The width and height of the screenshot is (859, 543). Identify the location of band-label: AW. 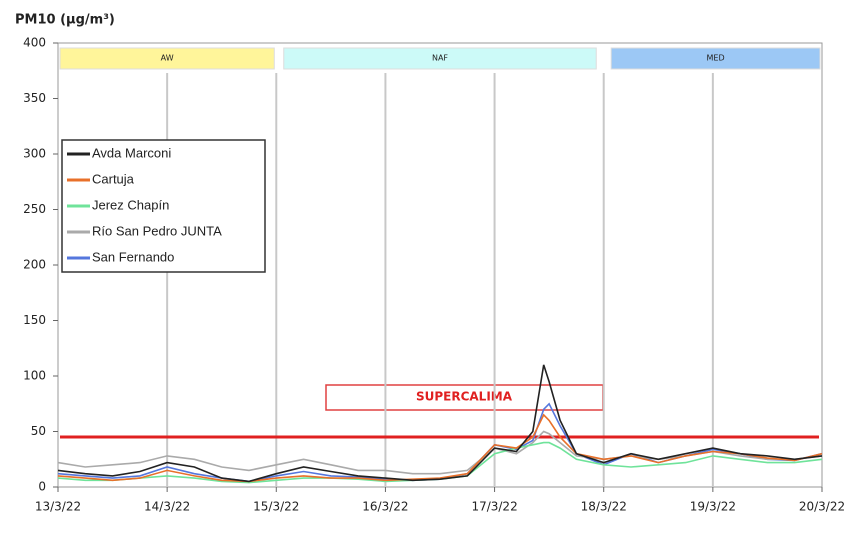
(167, 58).